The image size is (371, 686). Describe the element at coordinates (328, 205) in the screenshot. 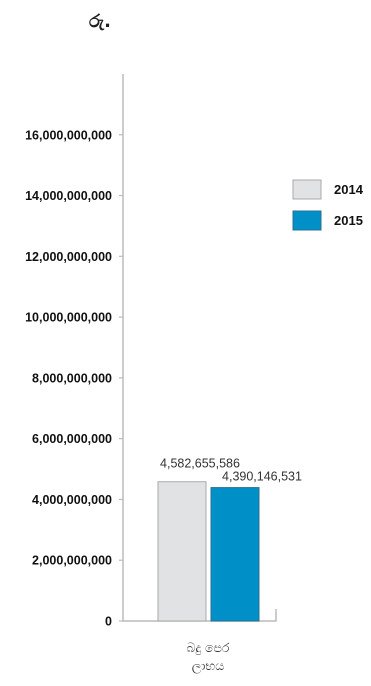

I see `legend: 2014 2015` at that location.